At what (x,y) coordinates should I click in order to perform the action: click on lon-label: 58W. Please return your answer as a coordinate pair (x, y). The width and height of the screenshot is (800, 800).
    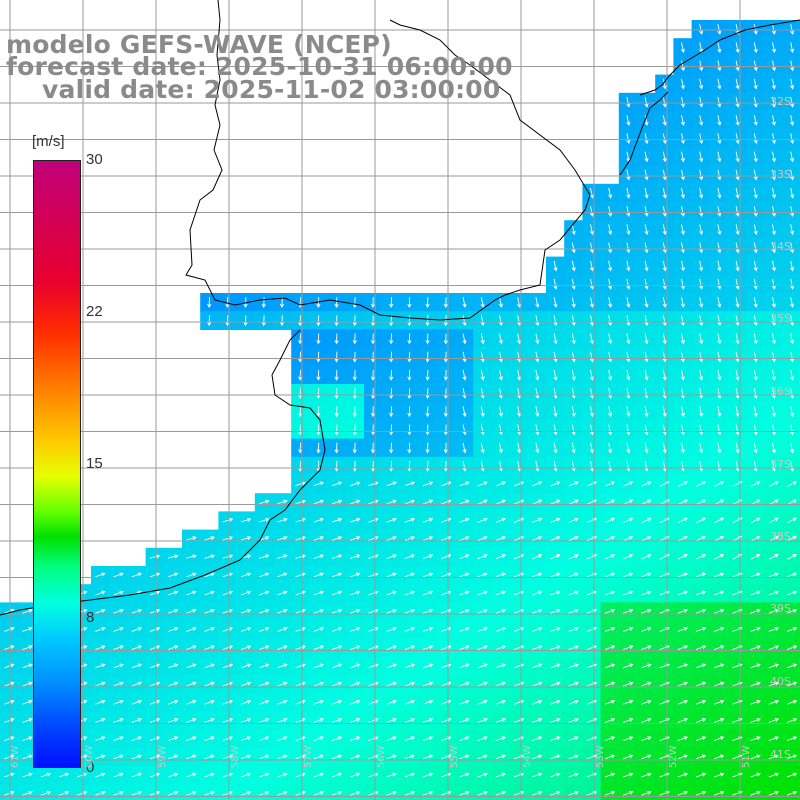
    Looking at the image, I should click on (235, 756).